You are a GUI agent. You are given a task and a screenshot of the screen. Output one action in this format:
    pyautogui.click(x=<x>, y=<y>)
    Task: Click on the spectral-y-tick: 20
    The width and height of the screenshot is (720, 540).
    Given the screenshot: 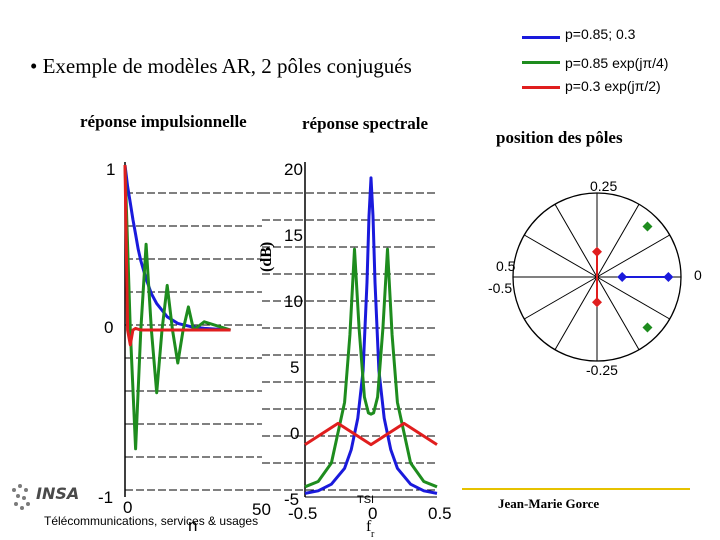 What is the action you would take?
    pyautogui.click(x=293, y=169)
    